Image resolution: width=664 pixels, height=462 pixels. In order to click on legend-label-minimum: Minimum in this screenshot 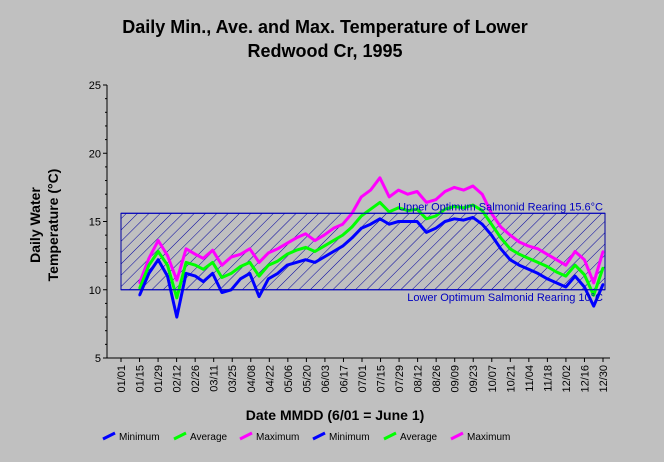, I will do `click(139, 437)`.